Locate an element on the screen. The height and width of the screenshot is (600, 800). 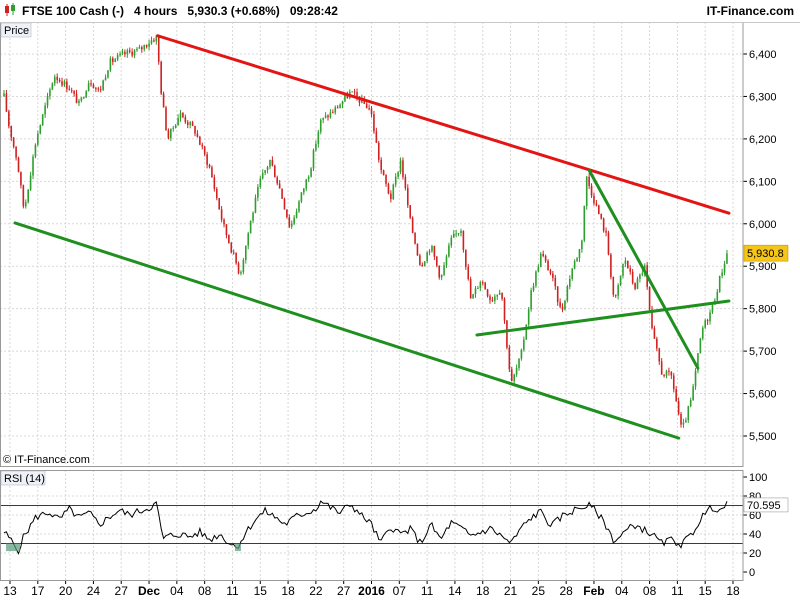
last-price-tag is located at coordinates (766, 253).